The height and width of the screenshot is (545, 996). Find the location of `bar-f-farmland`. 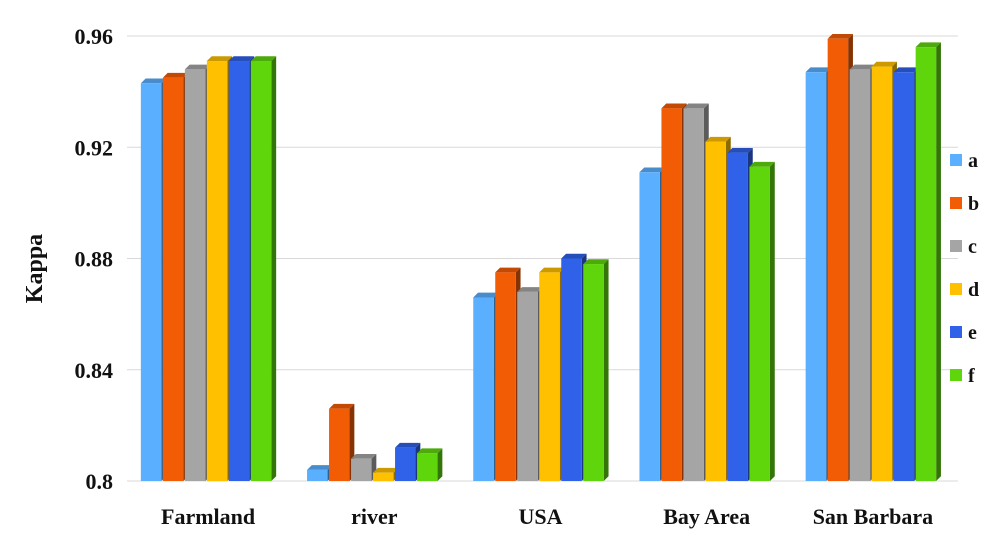

bar-f-farmland is located at coordinates (263, 268).